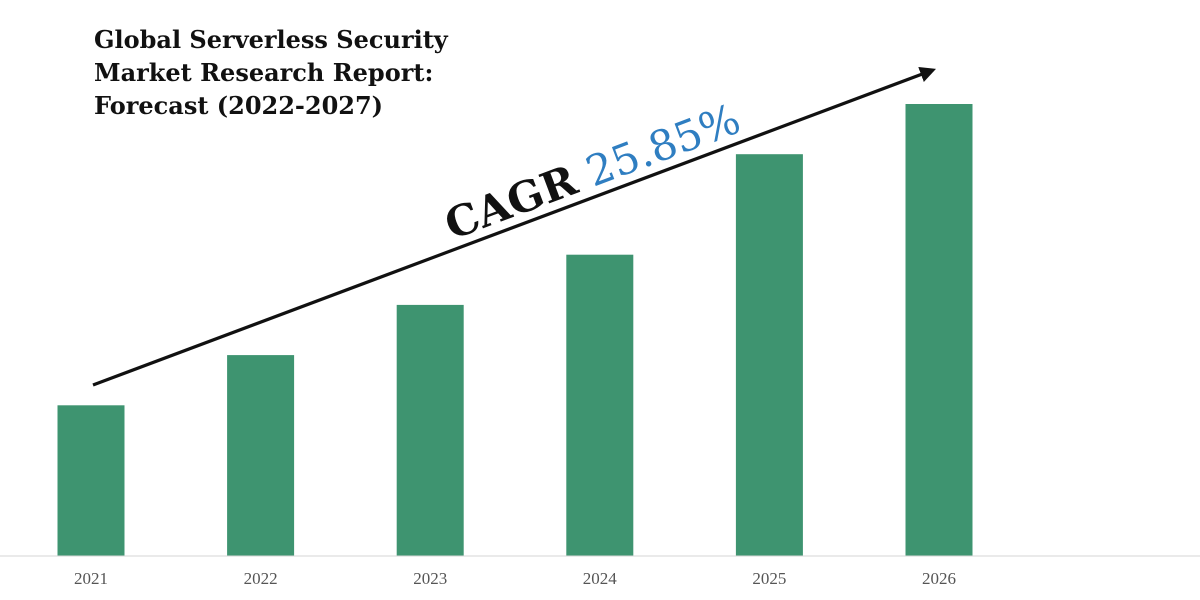 The height and width of the screenshot is (600, 1200). I want to click on bar-2026, so click(939, 330).